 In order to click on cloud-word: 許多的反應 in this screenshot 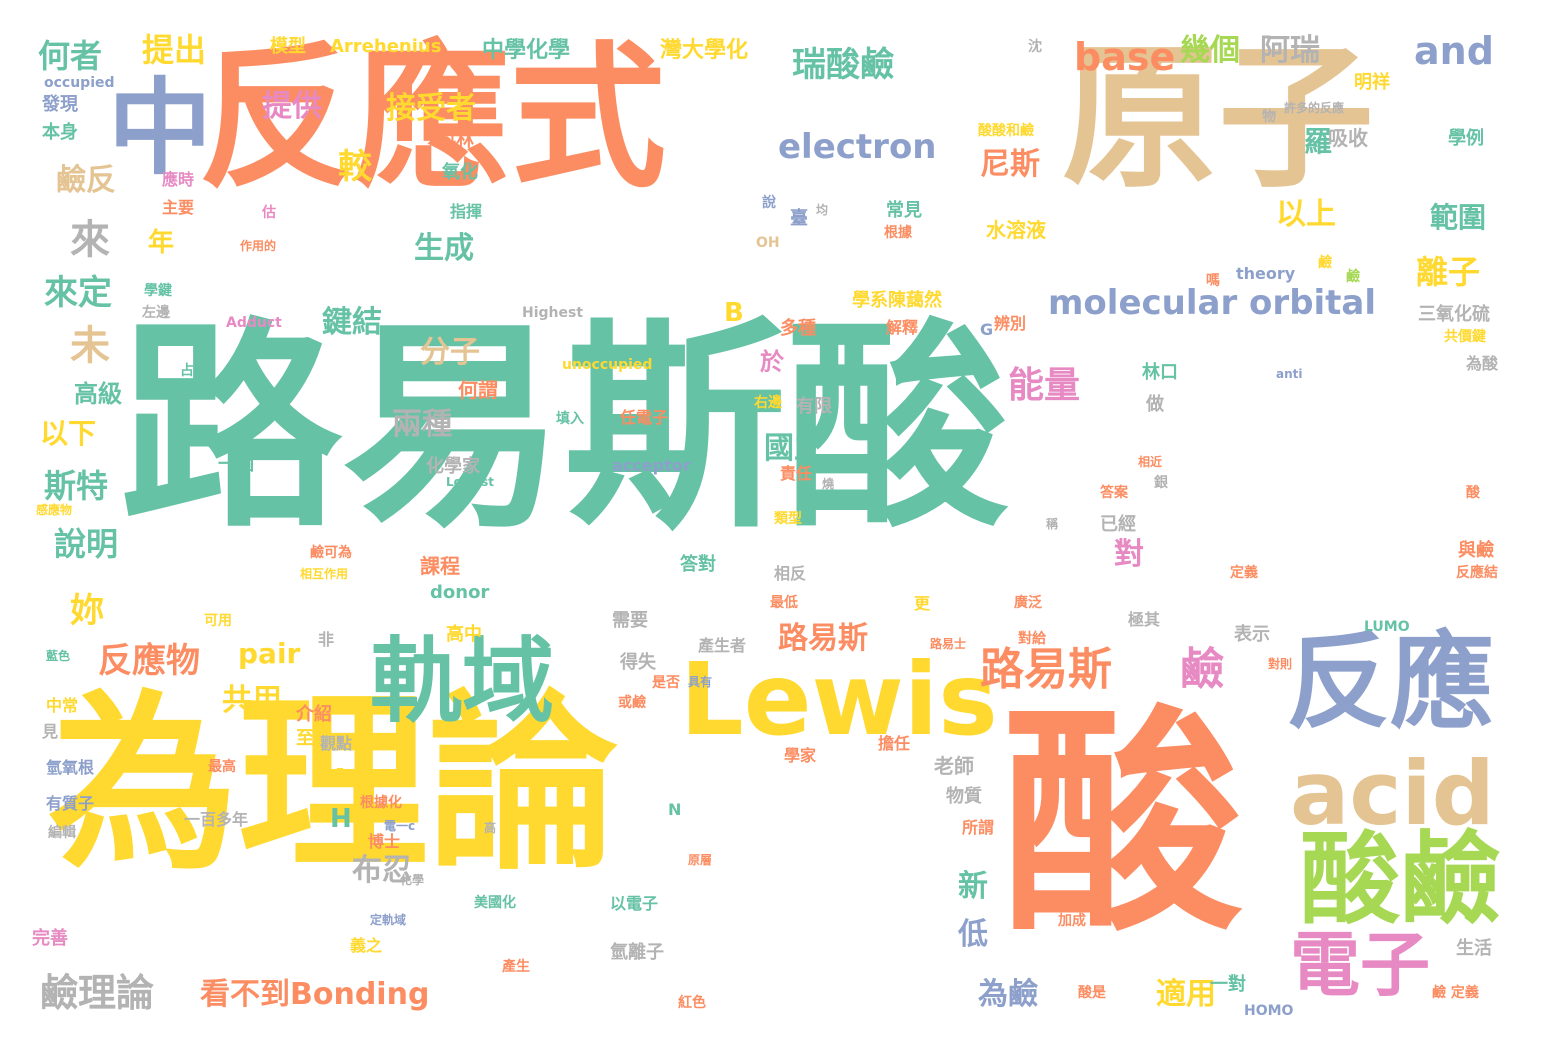, I will do `click(1314, 108)`.